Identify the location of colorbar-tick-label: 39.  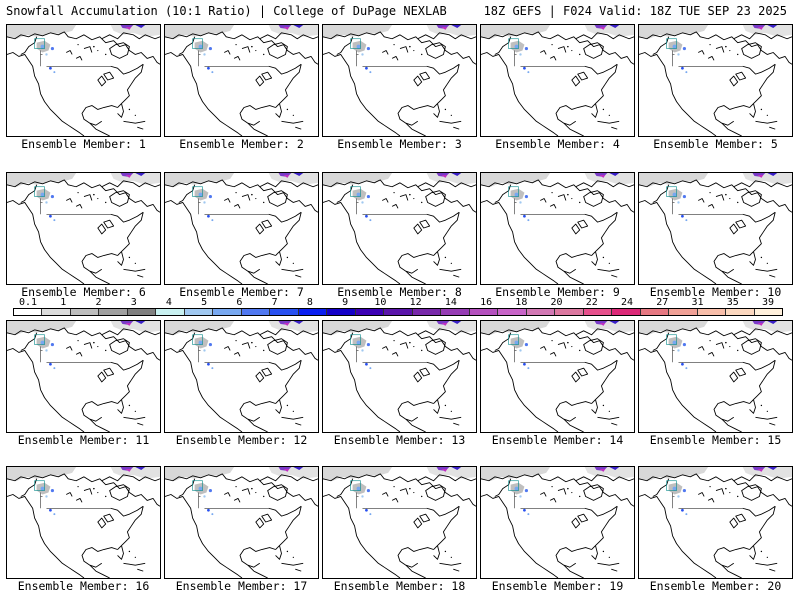
(768, 302).